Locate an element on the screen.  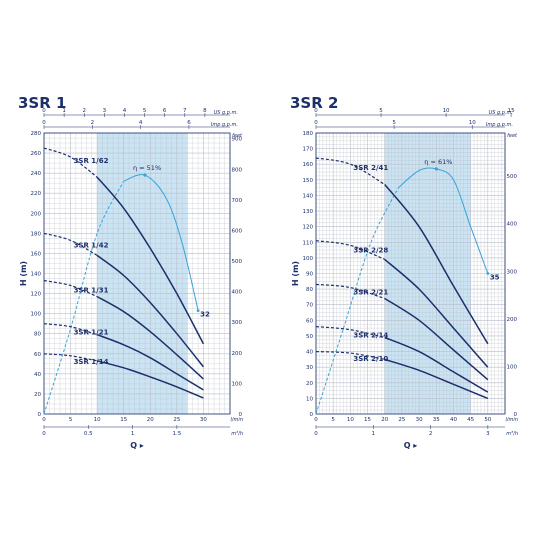
chart2-feet-tick-label: 200 is located at coordinates (512, 320).